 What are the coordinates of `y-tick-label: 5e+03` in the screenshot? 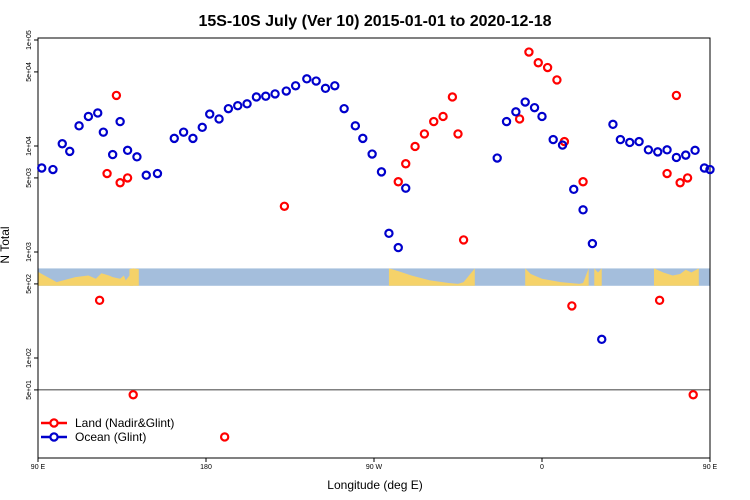 It's located at (29, 178).